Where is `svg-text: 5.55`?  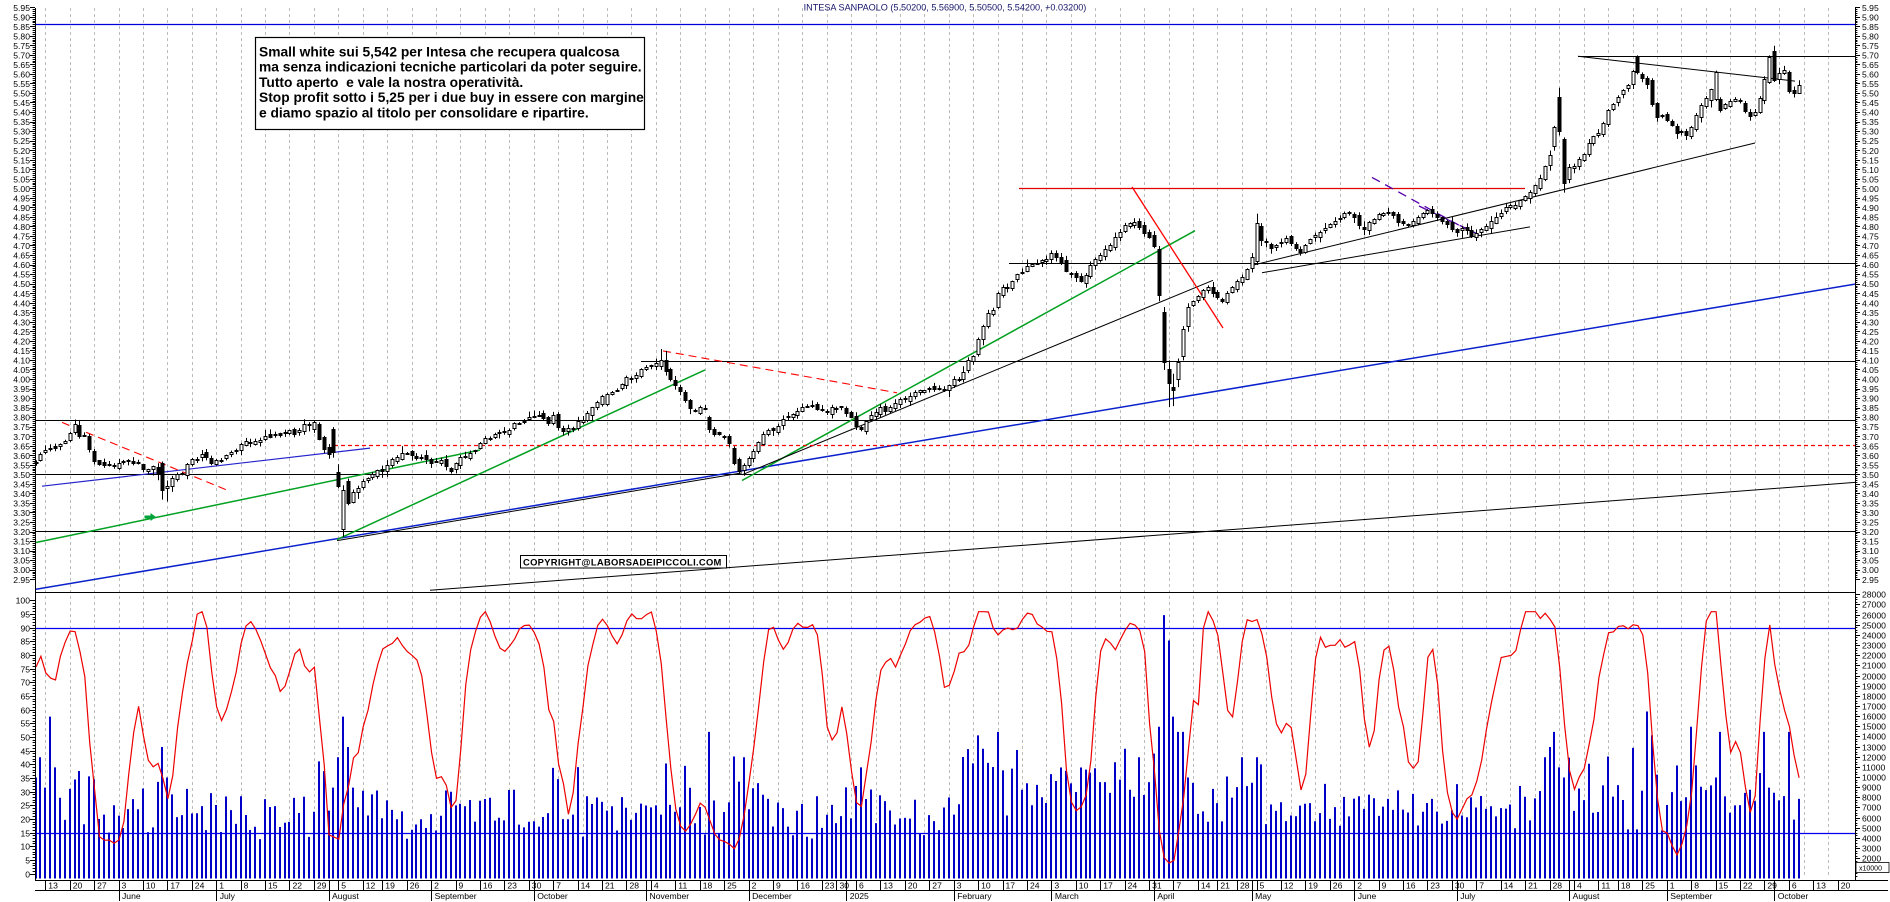
svg-text: 5.55 is located at coordinates (21, 84).